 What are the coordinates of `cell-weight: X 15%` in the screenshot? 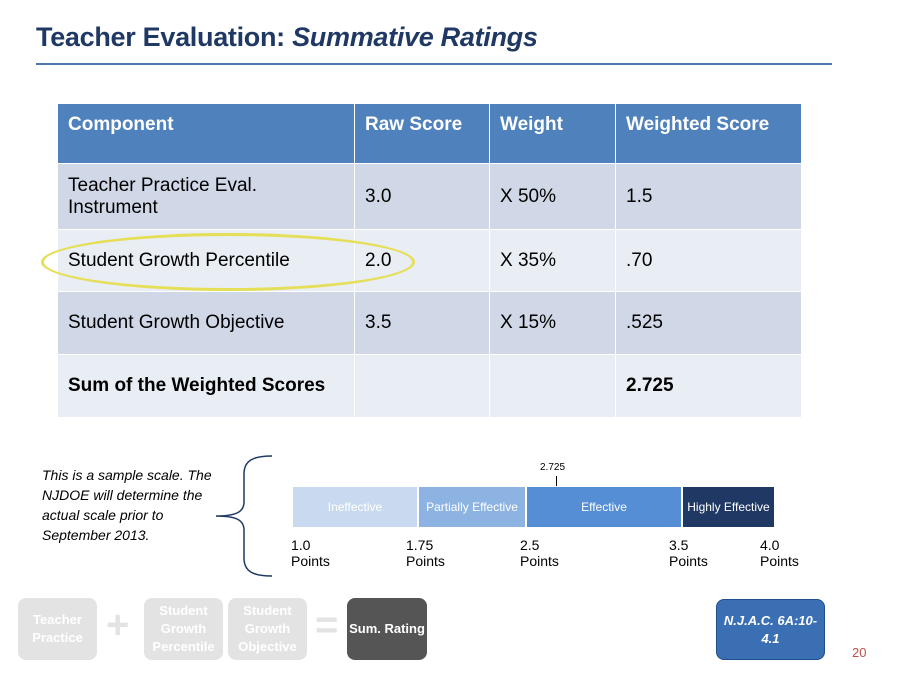 It's located at (552, 323).